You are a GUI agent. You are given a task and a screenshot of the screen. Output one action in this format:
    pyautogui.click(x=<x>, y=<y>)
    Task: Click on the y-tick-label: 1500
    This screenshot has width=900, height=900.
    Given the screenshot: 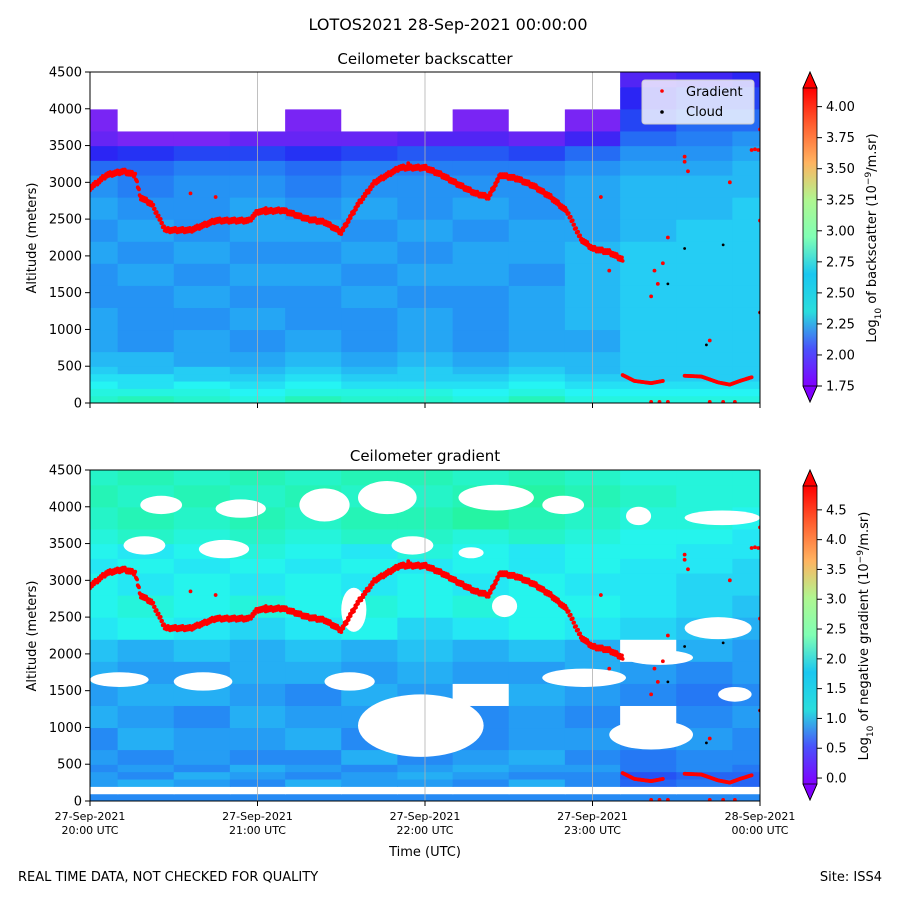 What is the action you would take?
    pyautogui.click(x=65, y=293)
    